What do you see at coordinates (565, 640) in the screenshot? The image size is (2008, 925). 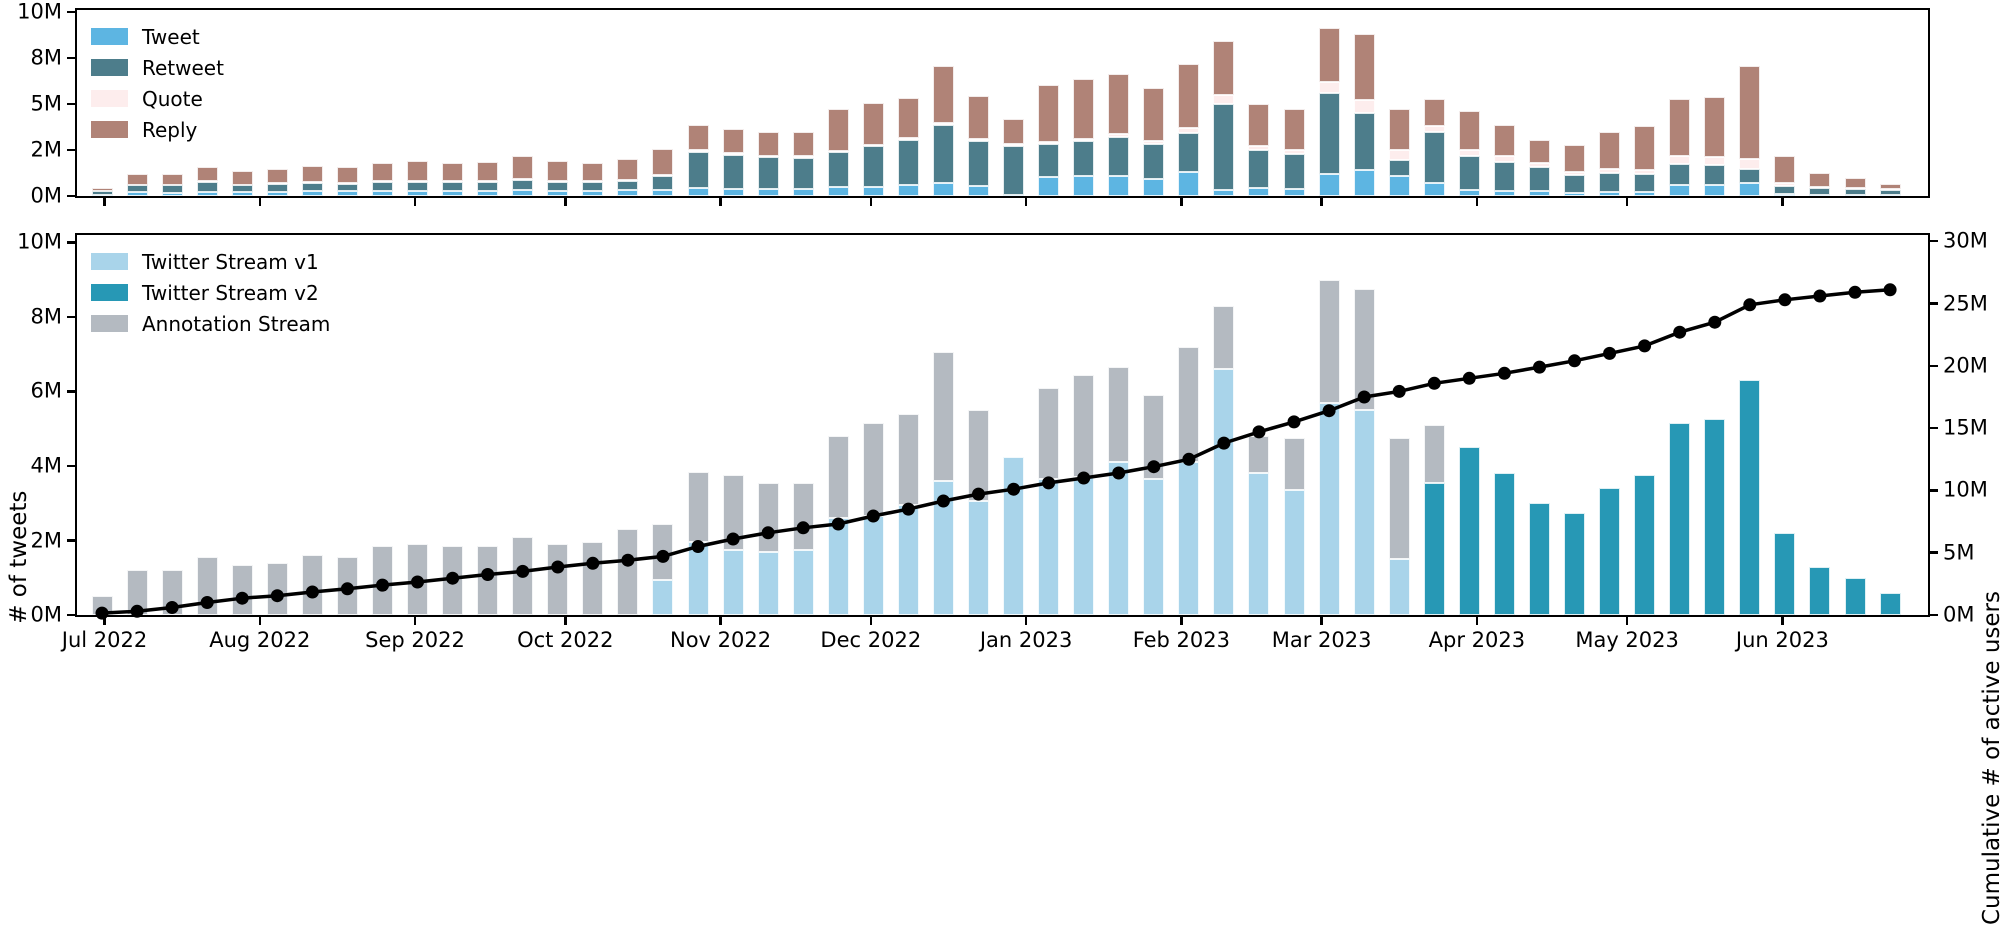 I see `x-axis-tick-label: Oct 2022` at bounding box center [565, 640].